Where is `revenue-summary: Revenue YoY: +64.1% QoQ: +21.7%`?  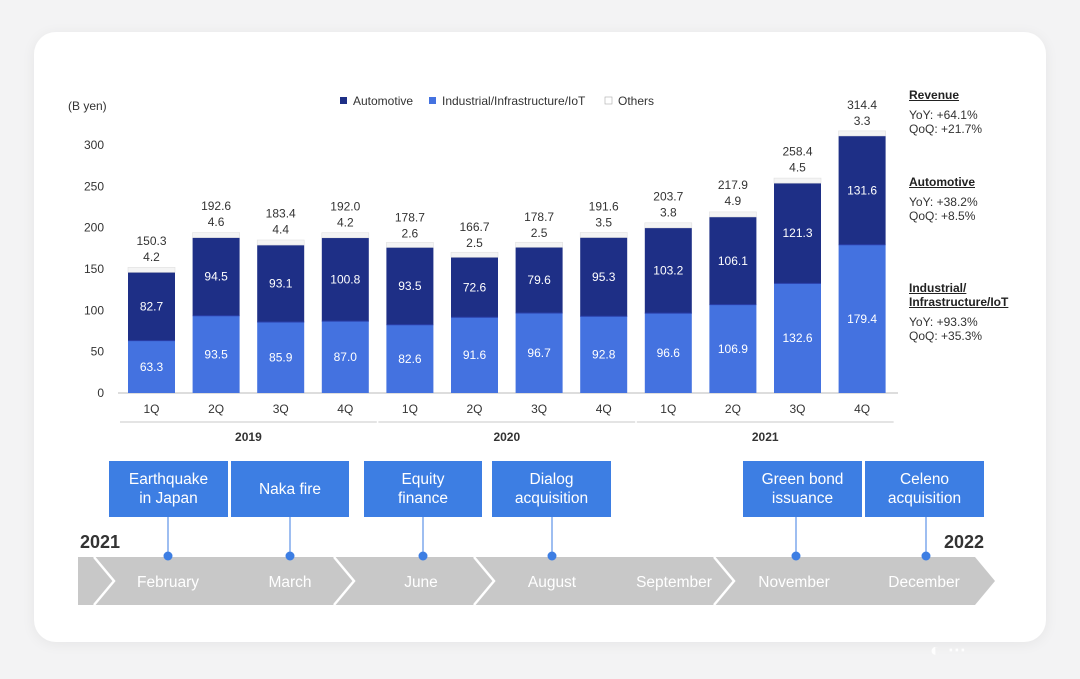 revenue-summary: Revenue YoY: +64.1% QoQ: +21.7% is located at coordinates (945, 112).